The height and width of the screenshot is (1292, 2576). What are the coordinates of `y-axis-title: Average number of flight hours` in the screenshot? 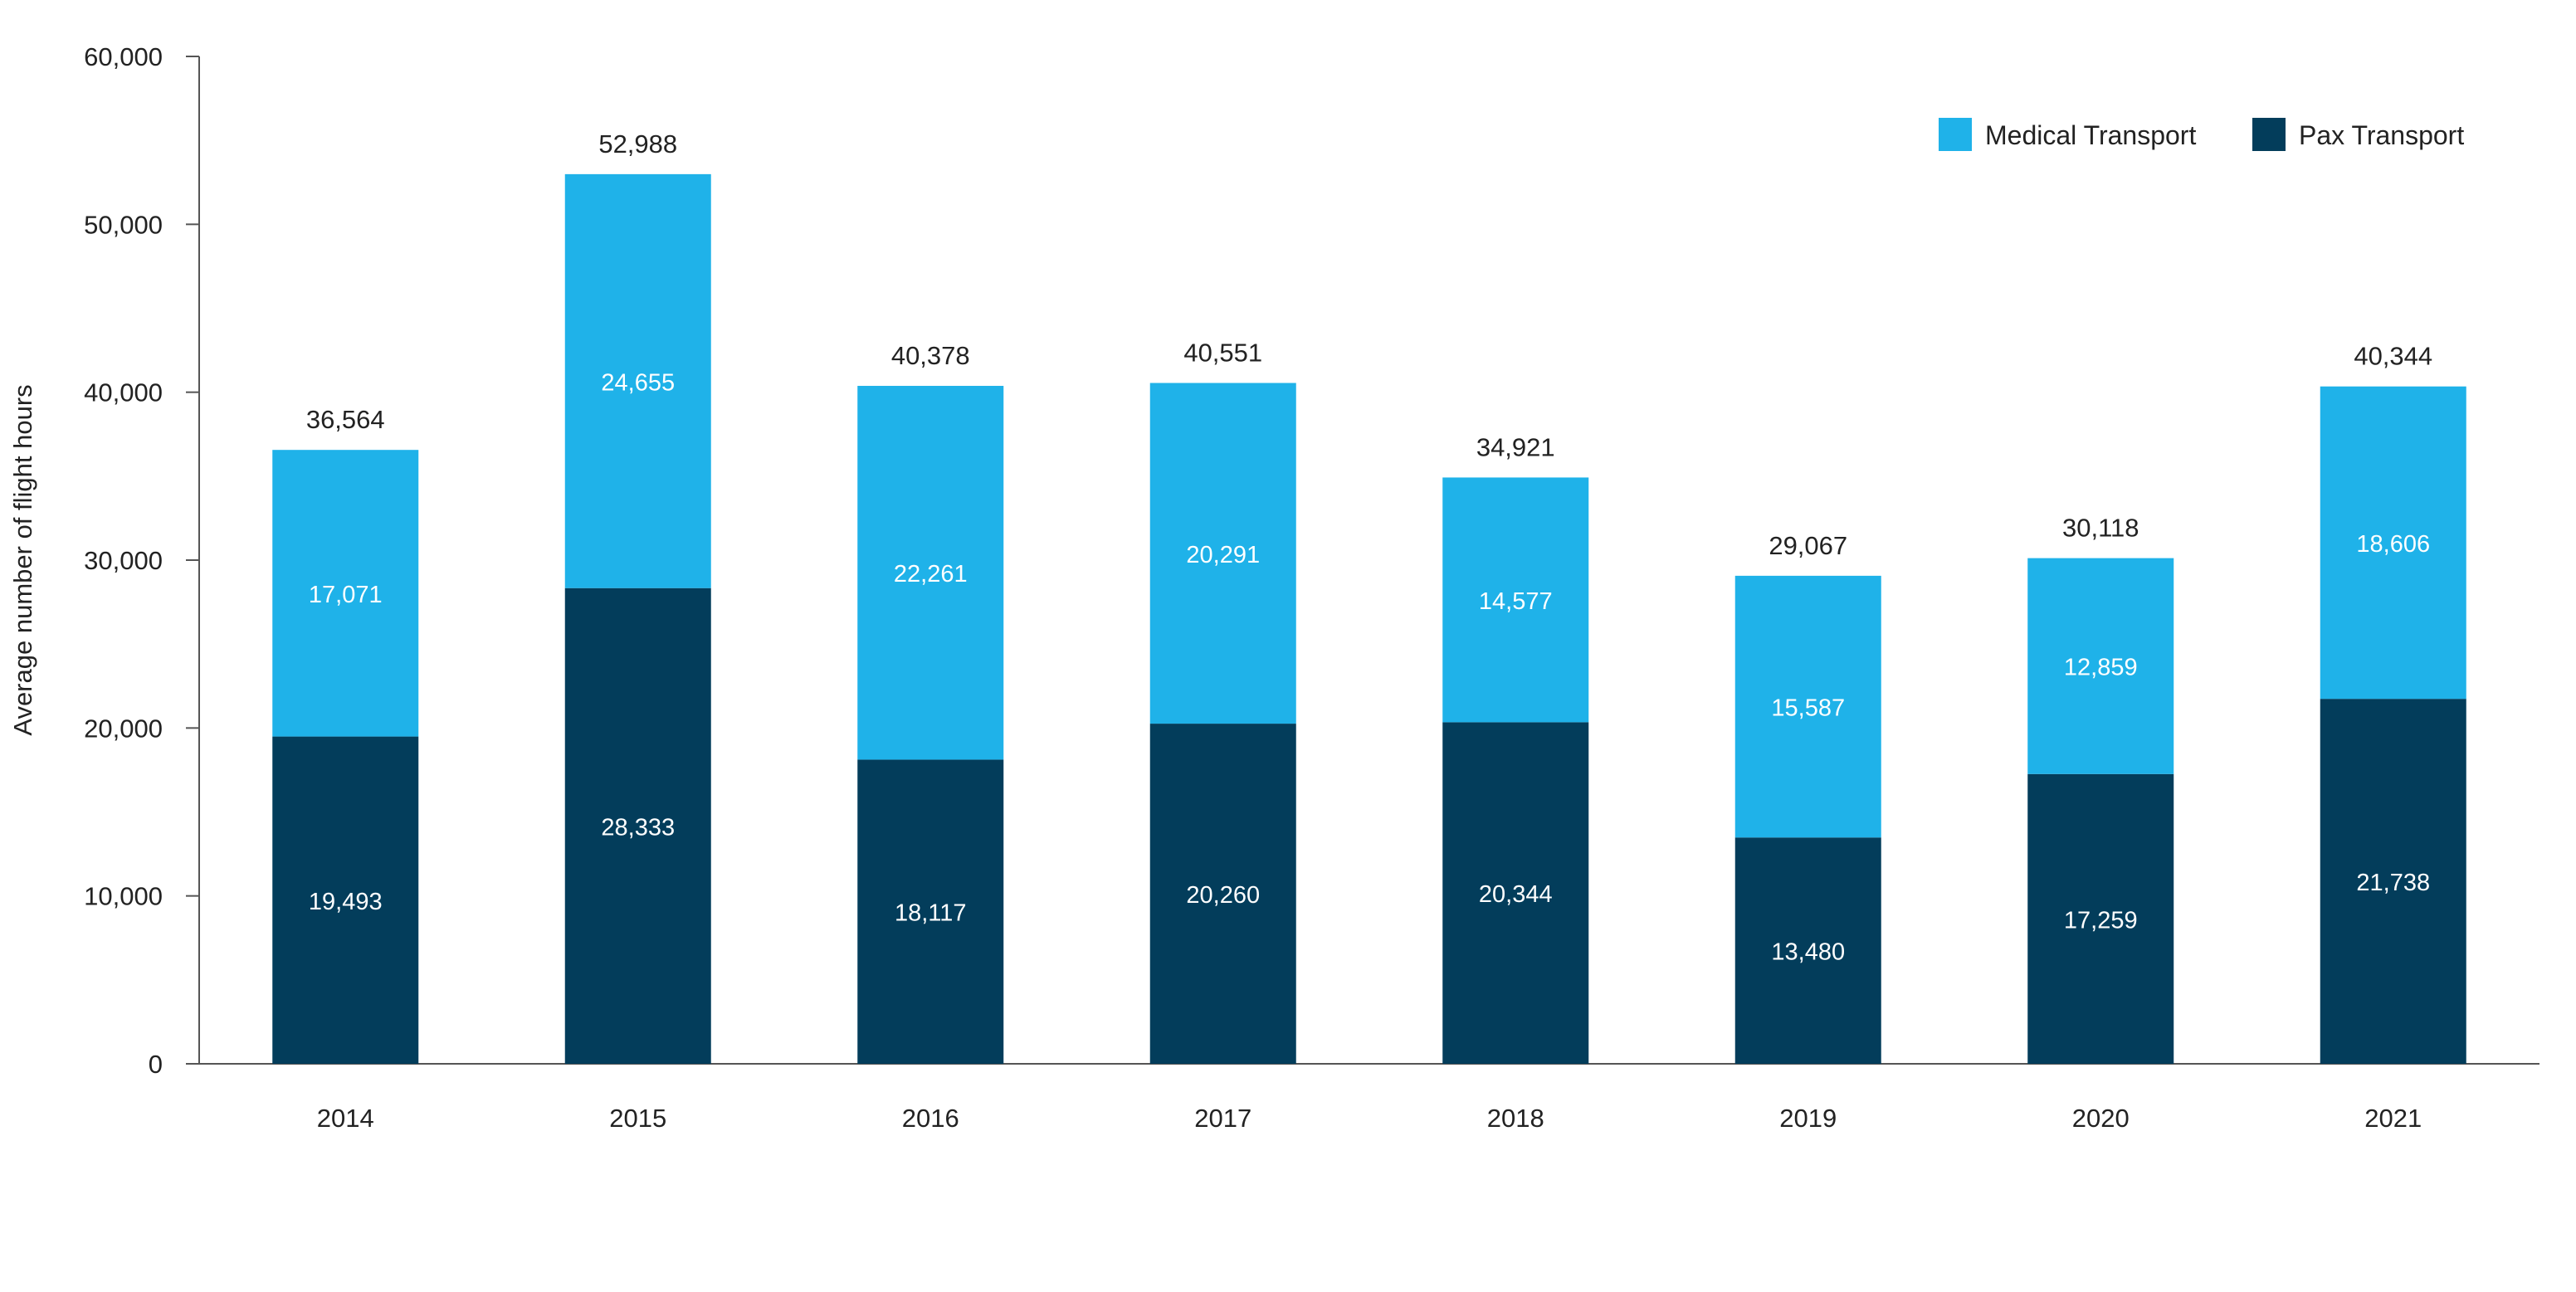 It's located at (23, 559).